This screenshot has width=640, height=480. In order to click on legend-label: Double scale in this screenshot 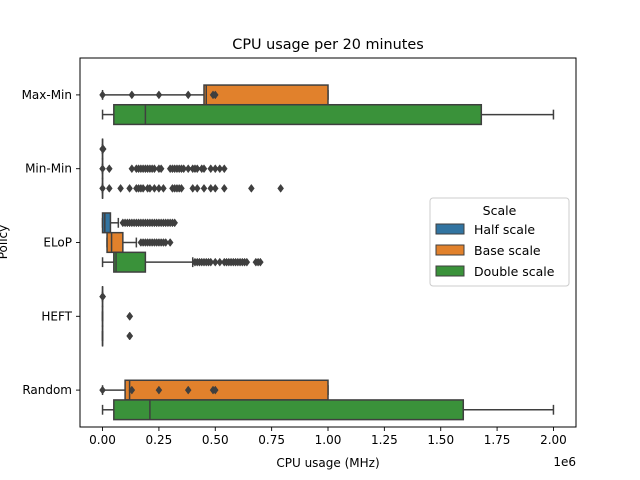, I will do `click(514, 271)`.